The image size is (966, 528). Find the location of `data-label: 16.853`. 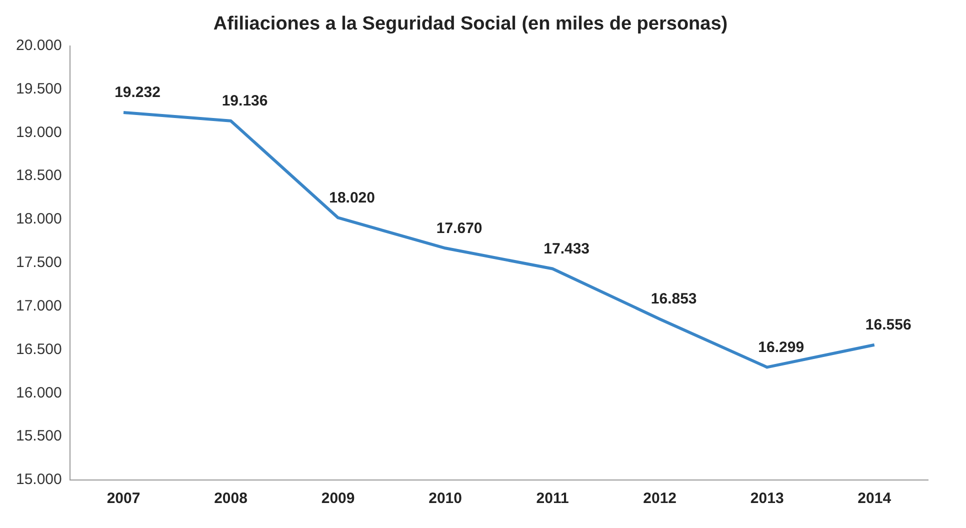

data-label: 16.853 is located at coordinates (673, 299).